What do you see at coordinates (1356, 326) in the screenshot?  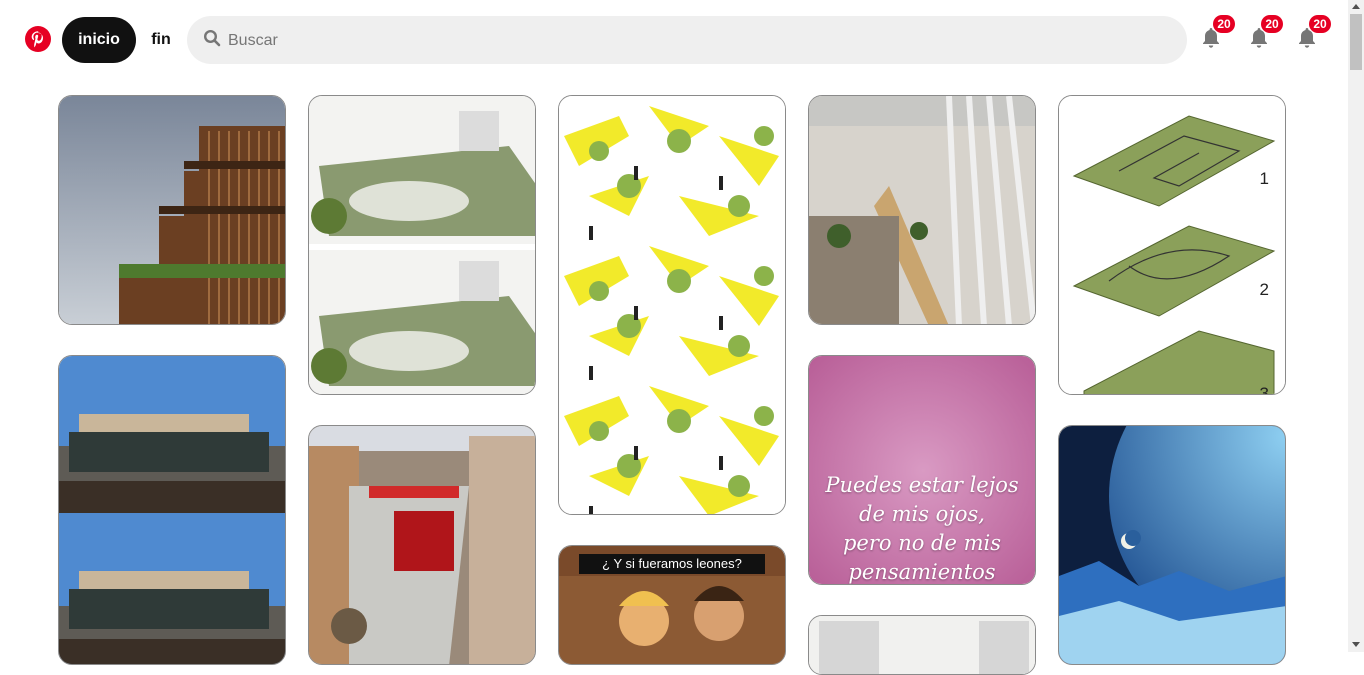 I see `page-scrollbar` at bounding box center [1356, 326].